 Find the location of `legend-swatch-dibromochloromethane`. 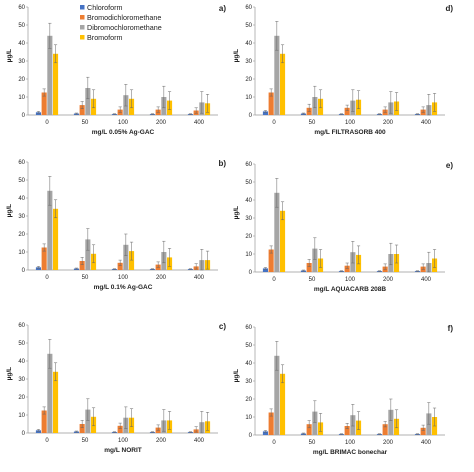

legend-swatch-dibromochloromethane is located at coordinates (82, 27).